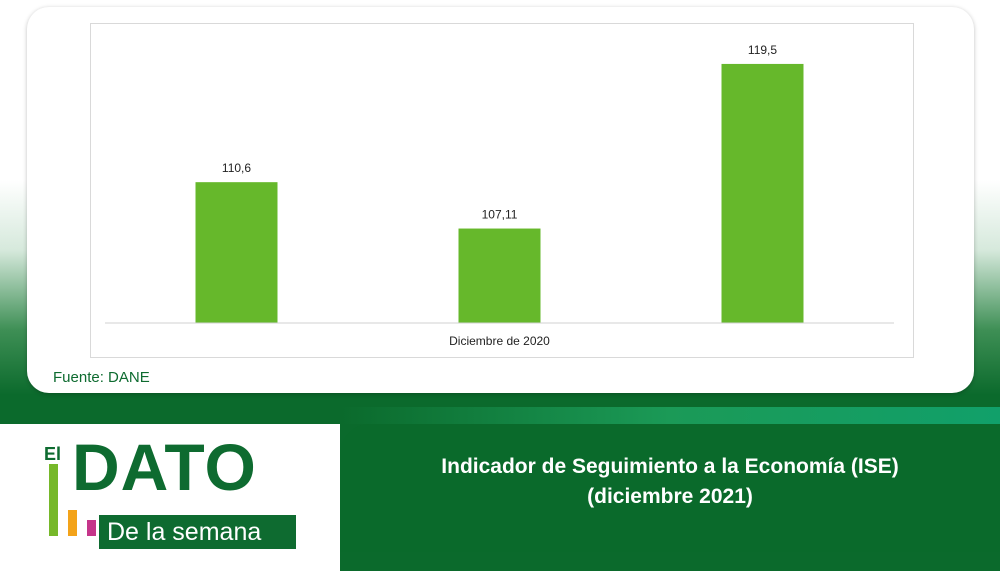 This screenshot has width=1000, height=571. Describe the element at coordinates (53, 500) in the screenshot. I see `logo-bar-green` at that location.